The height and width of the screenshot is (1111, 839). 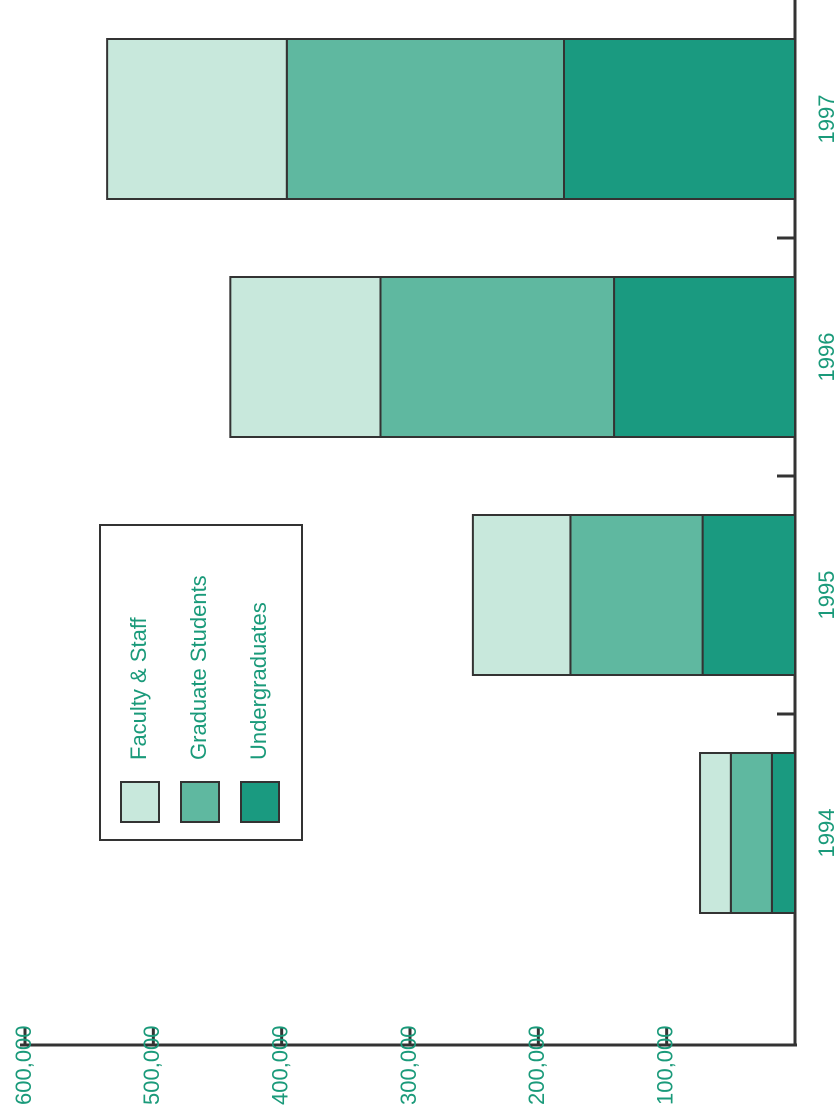 What do you see at coordinates (23, 1065) in the screenshot?
I see `y-tick-label: 600,000` at bounding box center [23, 1065].